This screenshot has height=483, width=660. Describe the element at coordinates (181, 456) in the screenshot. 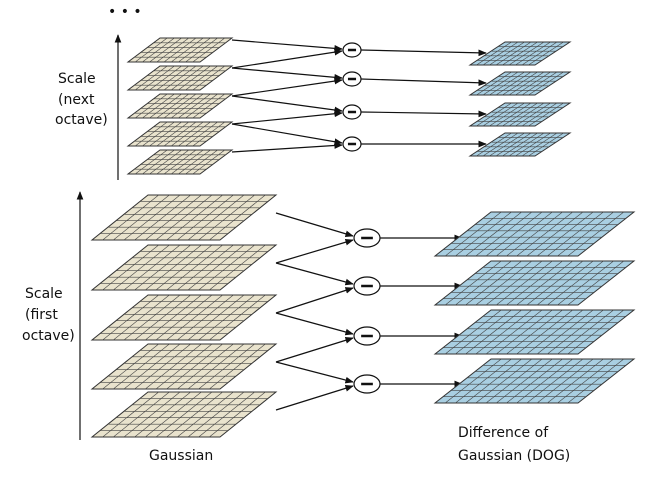

I see `gaussian-label: Gaussian` at that location.